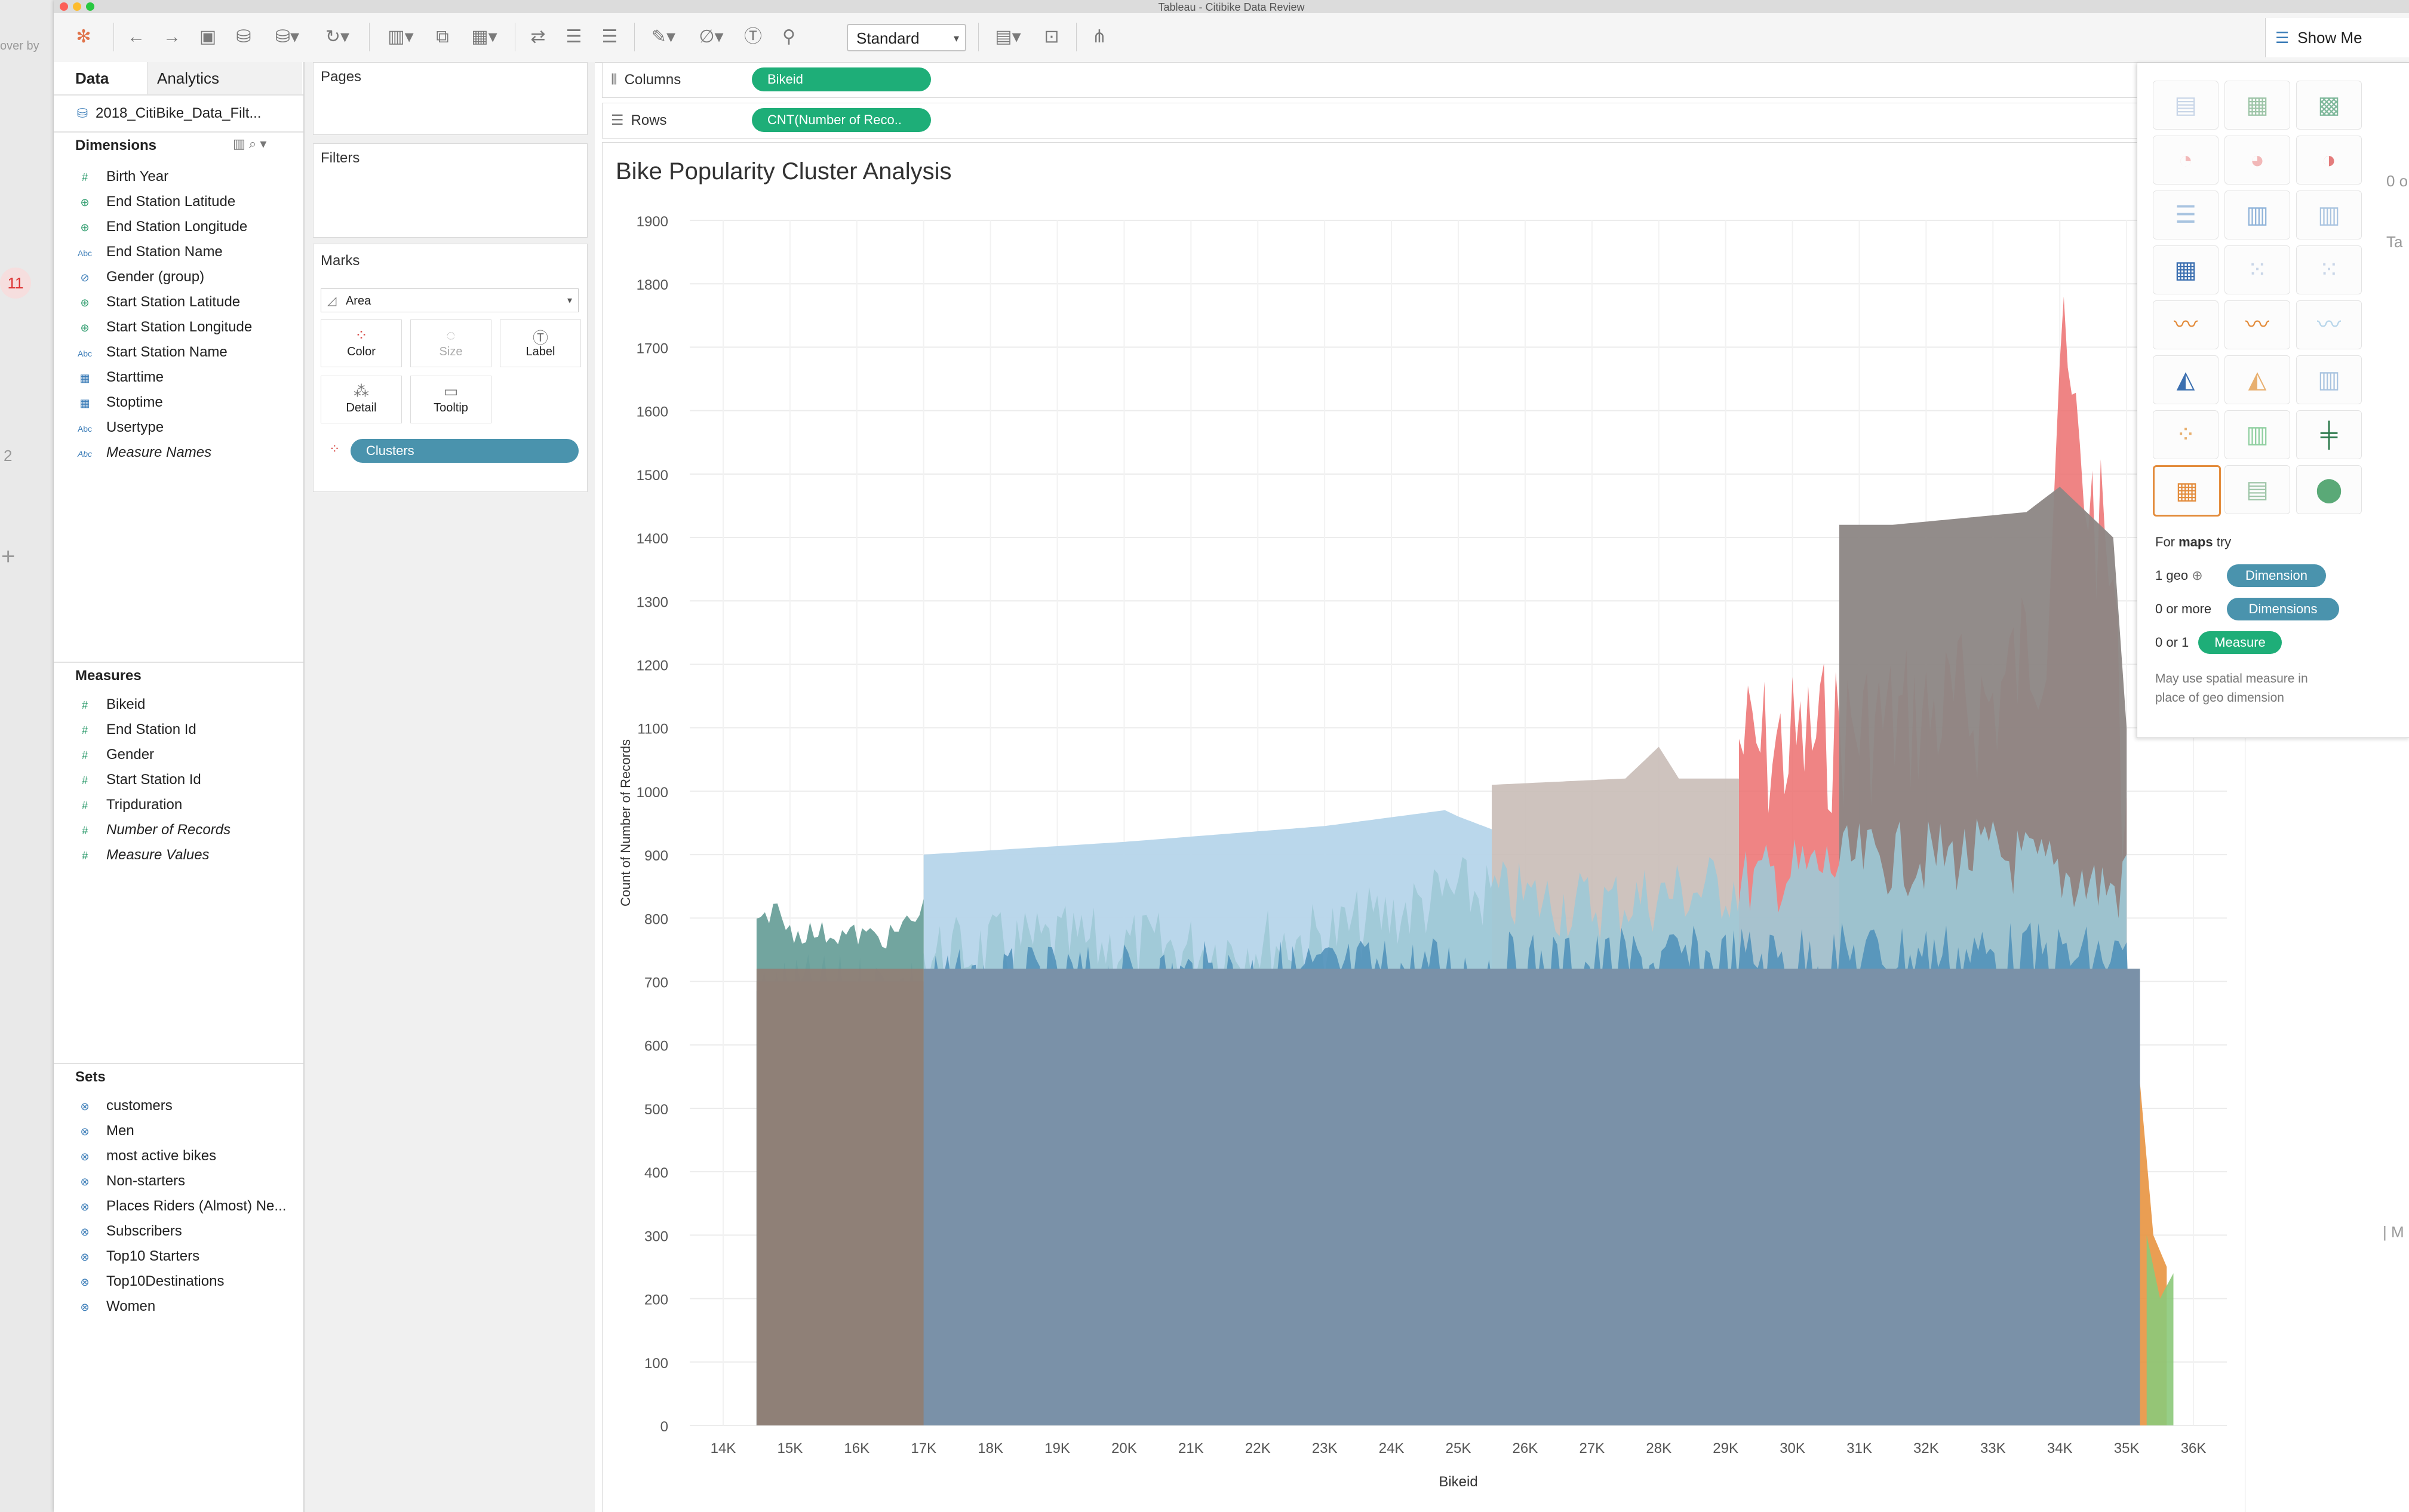 The width and height of the screenshot is (2409, 1512). I want to click on presentation-mode-icon: ⊡, so click(1051, 37).